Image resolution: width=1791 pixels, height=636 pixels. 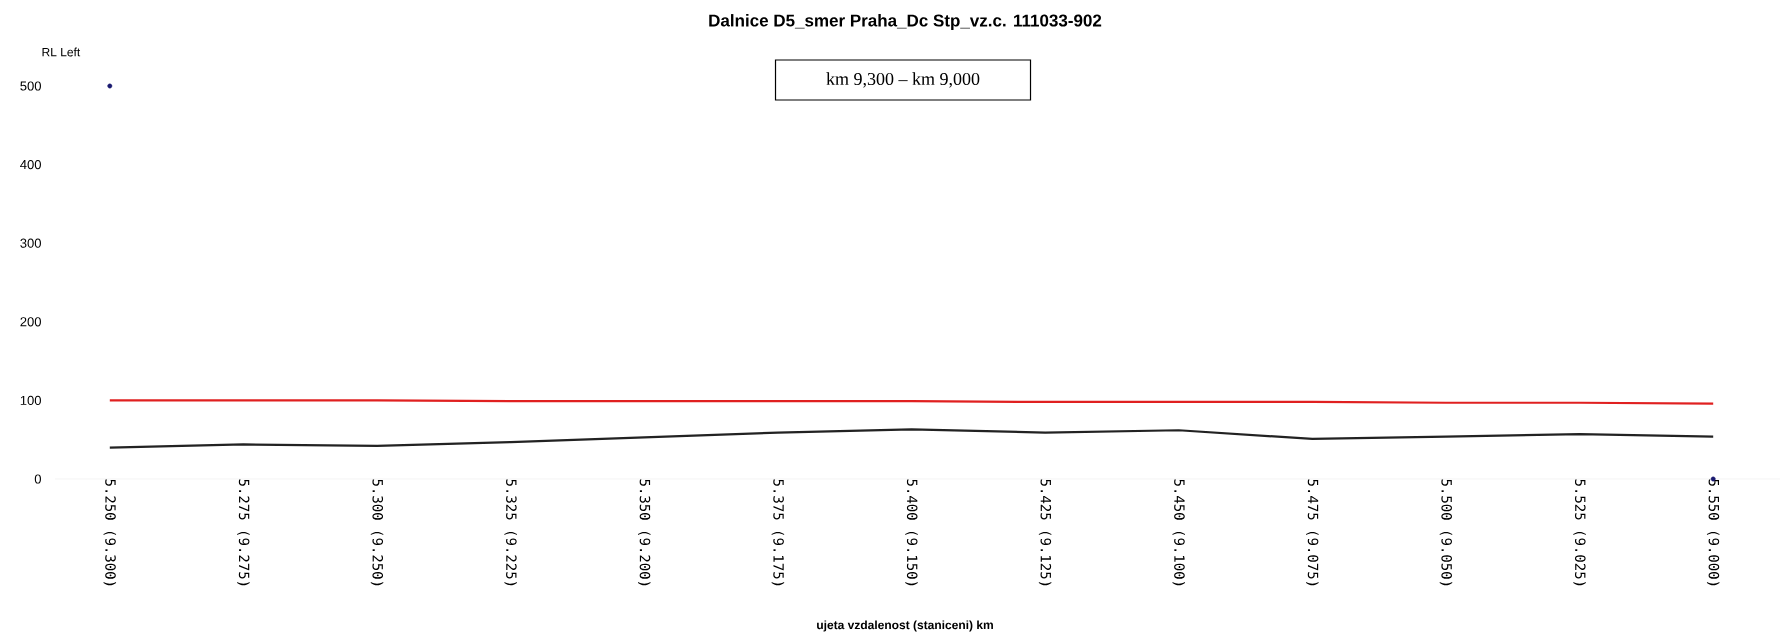 What do you see at coordinates (37, 479) in the screenshot?
I see `y-tick-label: 0` at bounding box center [37, 479].